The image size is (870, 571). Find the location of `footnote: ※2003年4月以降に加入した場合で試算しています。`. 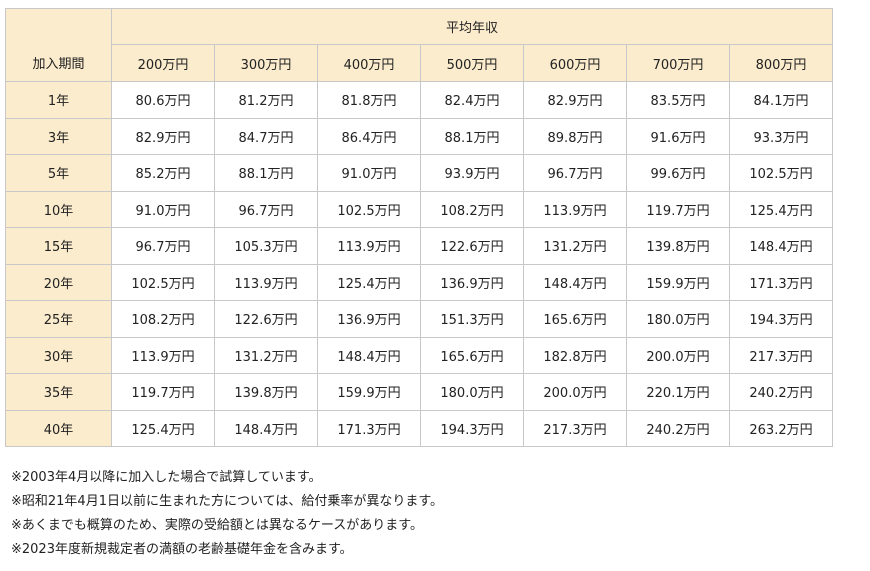

footnote: ※2003年4月以降に加入した場合で試算しています。 is located at coordinates (166, 477).